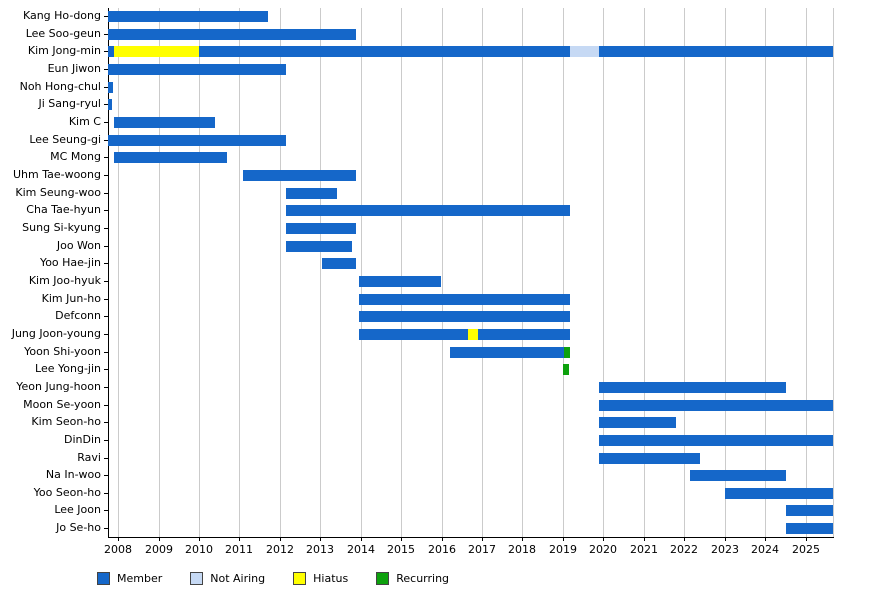 The image size is (880, 597). What do you see at coordinates (644, 549) in the screenshot?
I see `x-axis-label: 2021` at bounding box center [644, 549].